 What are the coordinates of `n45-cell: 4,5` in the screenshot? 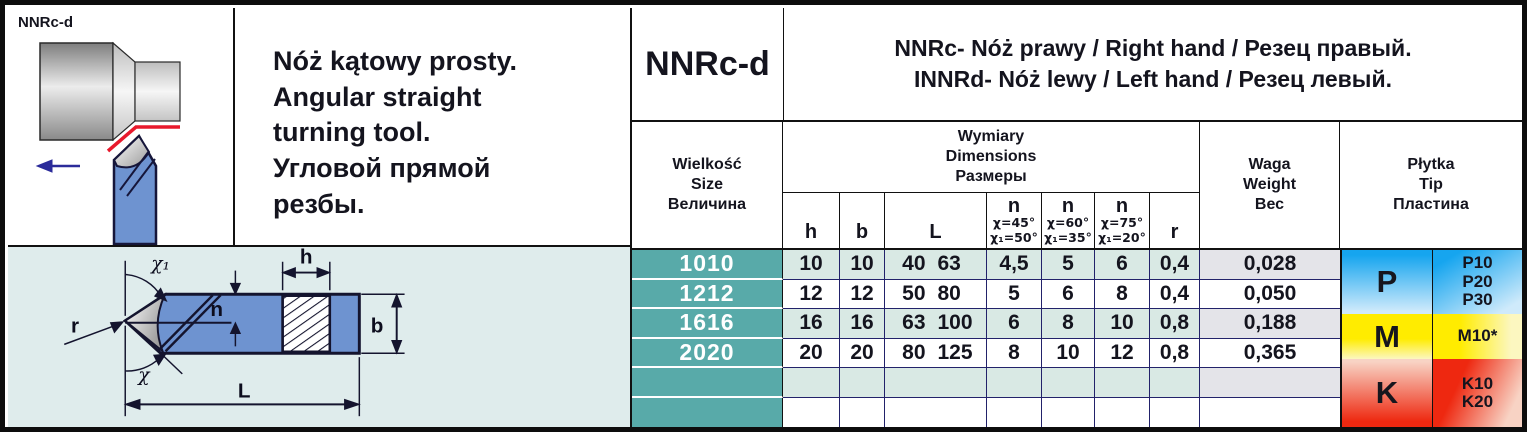 It's located at (1014, 265).